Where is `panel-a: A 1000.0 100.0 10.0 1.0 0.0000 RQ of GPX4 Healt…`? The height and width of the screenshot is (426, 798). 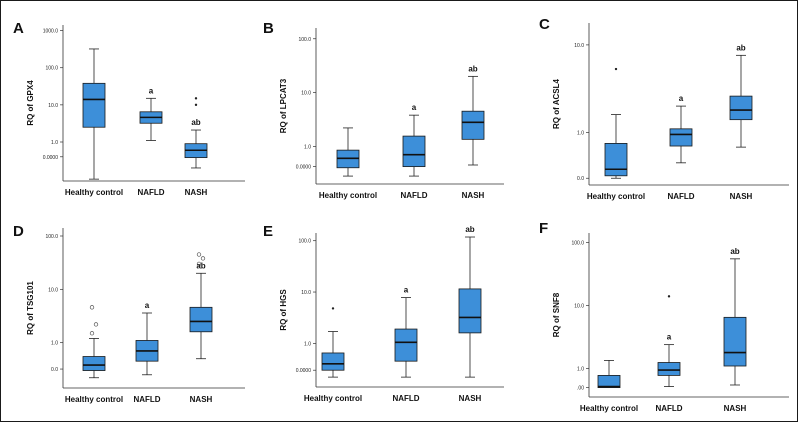 panel-a: A 1000.0 100.0 10.0 1.0 0.0000 RQ of GPX4 Healt… is located at coordinates (129, 108).